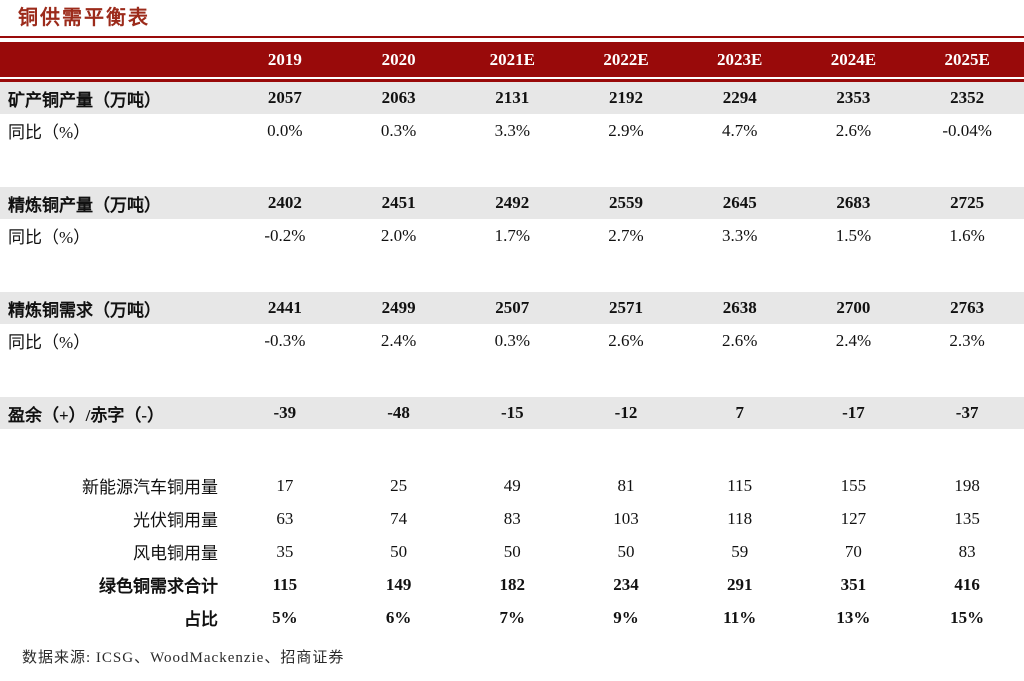 The image size is (1024, 681). What do you see at coordinates (625, 307) in the screenshot?
I see `refined-copper-demand-value-2022E: 2571` at bounding box center [625, 307].